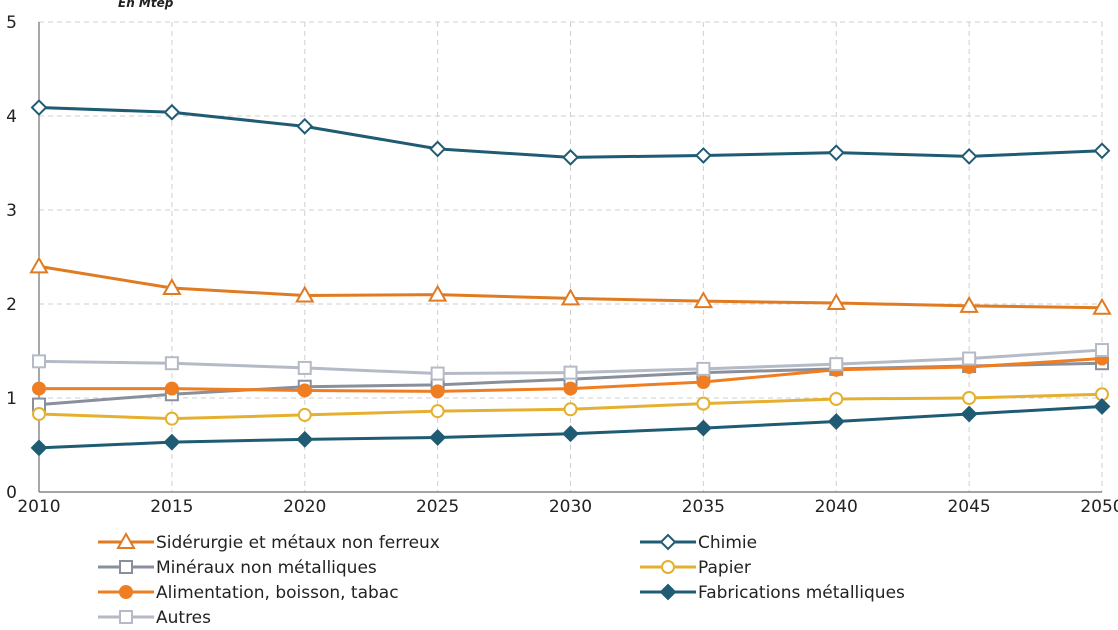 This screenshot has width=1118, height=630. Describe the element at coordinates (695, 568) in the screenshot. I see `legend-item: Papier` at that location.